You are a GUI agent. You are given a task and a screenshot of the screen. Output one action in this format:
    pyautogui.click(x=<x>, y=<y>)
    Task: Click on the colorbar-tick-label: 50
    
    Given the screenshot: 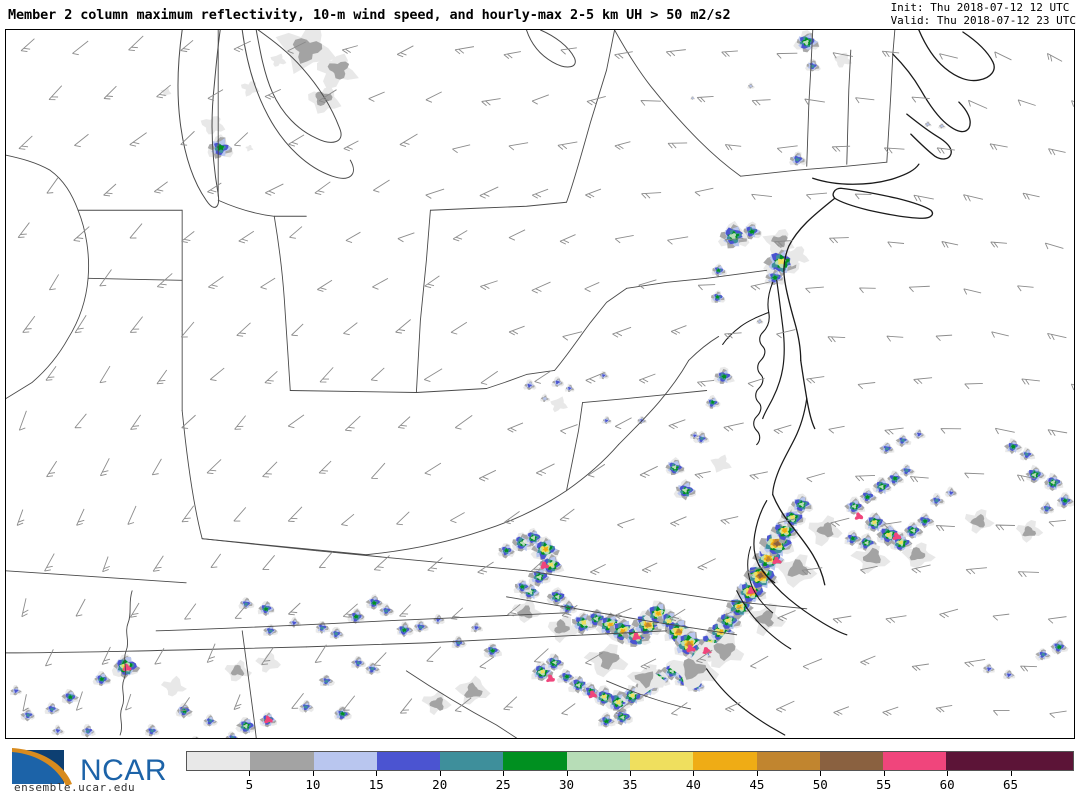 What is the action you would take?
    pyautogui.click(x=820, y=784)
    